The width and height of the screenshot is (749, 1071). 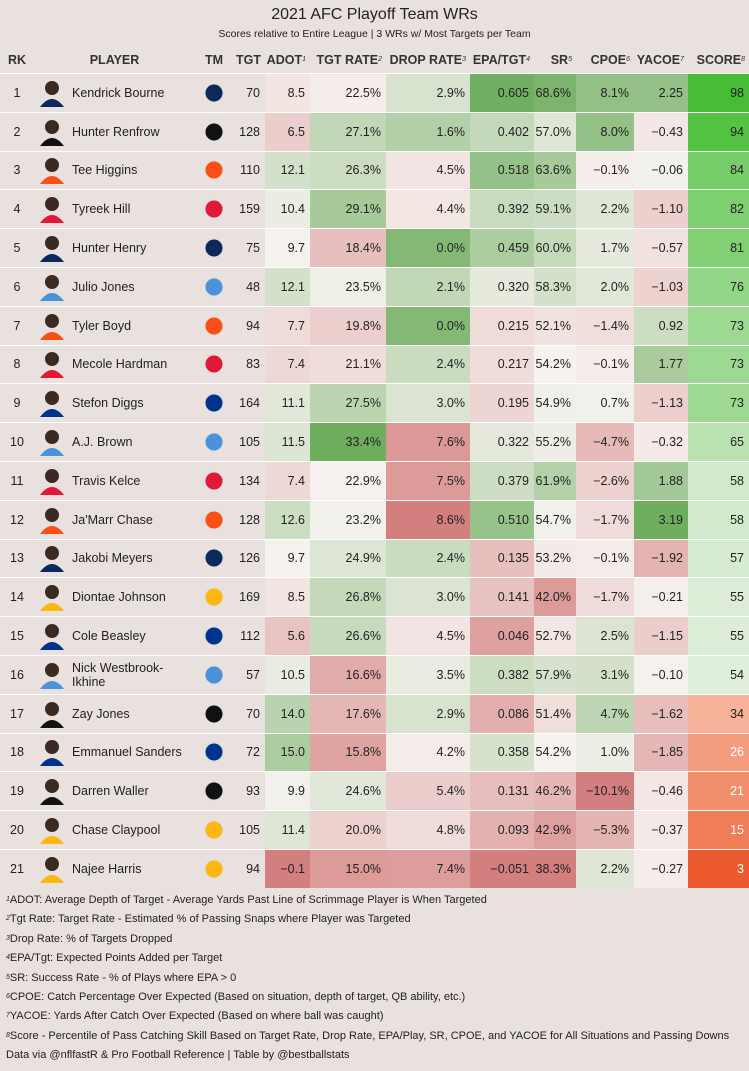 I want to click on rank-cell: 19, so click(x=17, y=791).